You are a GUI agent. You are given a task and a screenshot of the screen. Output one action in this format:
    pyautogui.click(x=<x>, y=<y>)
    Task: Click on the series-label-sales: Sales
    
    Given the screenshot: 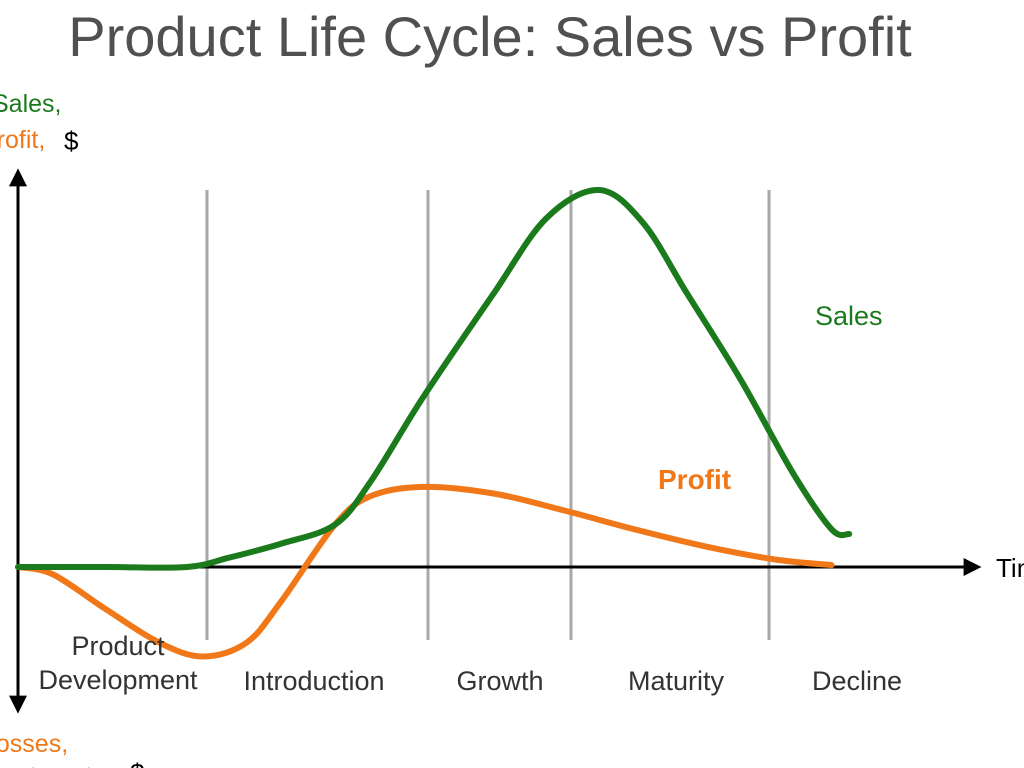 What is the action you would take?
    pyautogui.click(x=849, y=316)
    